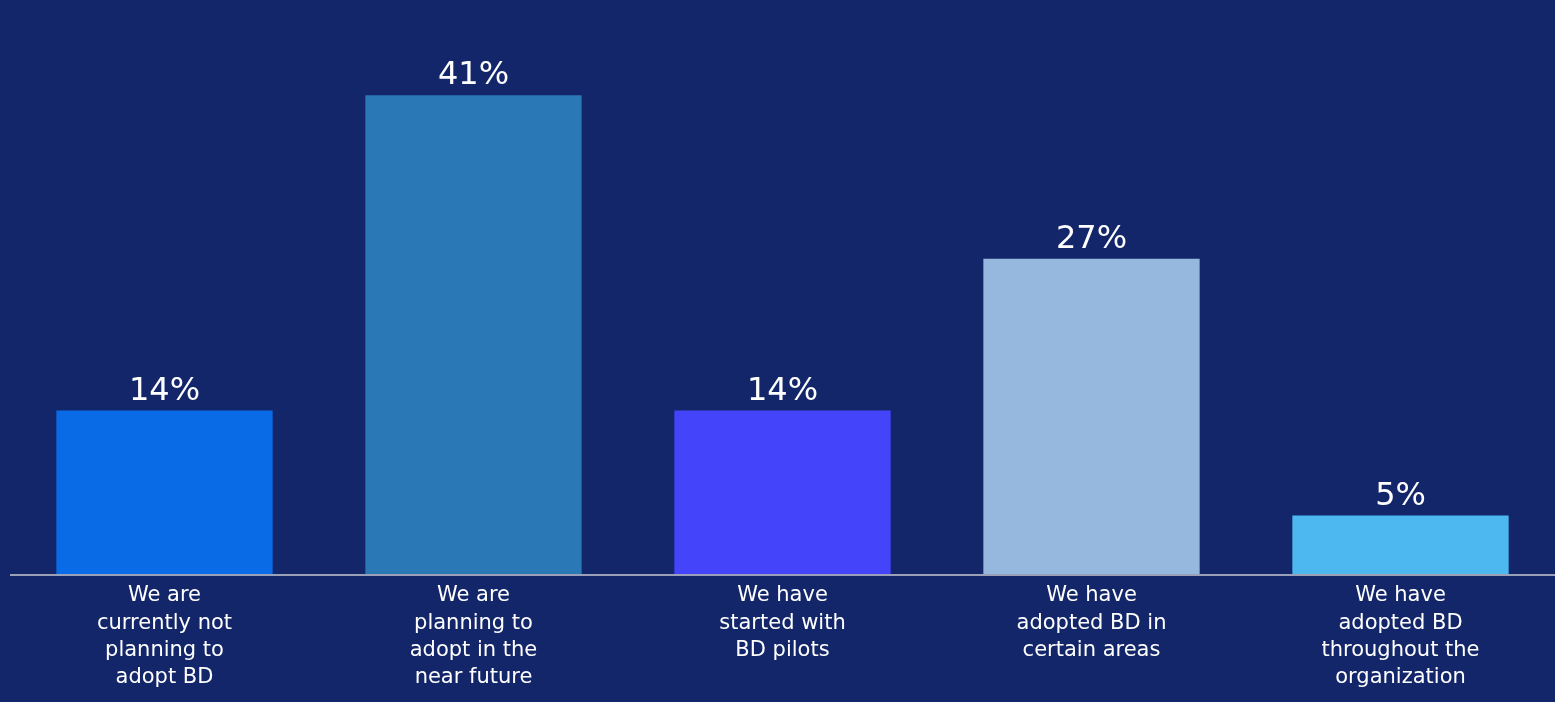 This screenshot has width=1555, height=702. What do you see at coordinates (1091, 236) in the screenshot?
I see `data-label: 27%` at bounding box center [1091, 236].